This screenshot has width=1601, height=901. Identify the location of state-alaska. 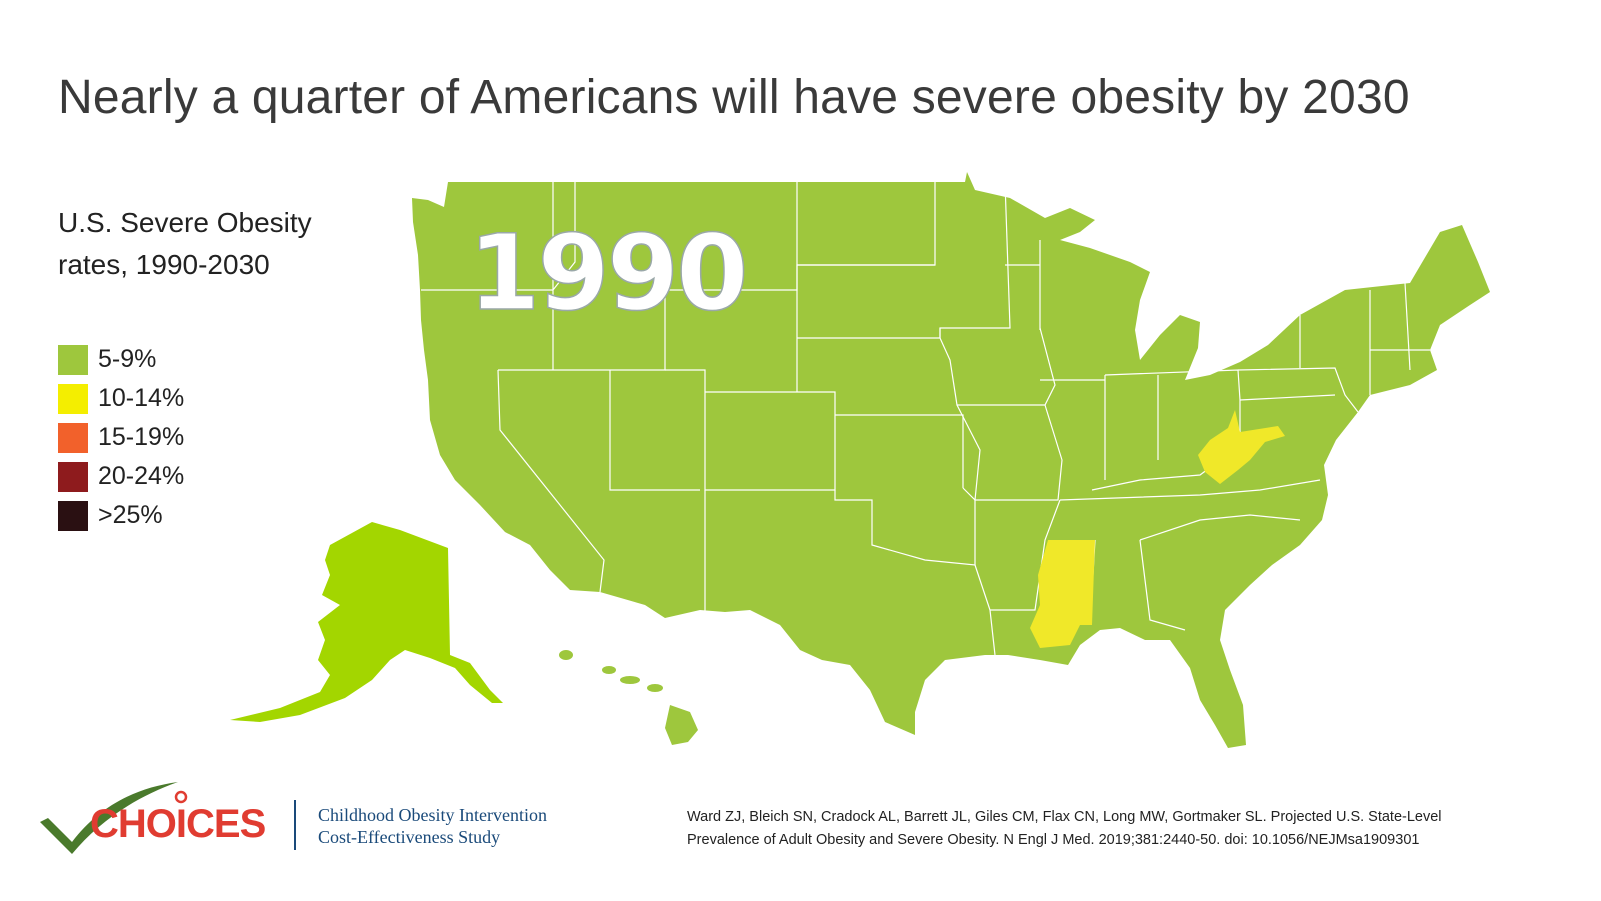
(366, 622).